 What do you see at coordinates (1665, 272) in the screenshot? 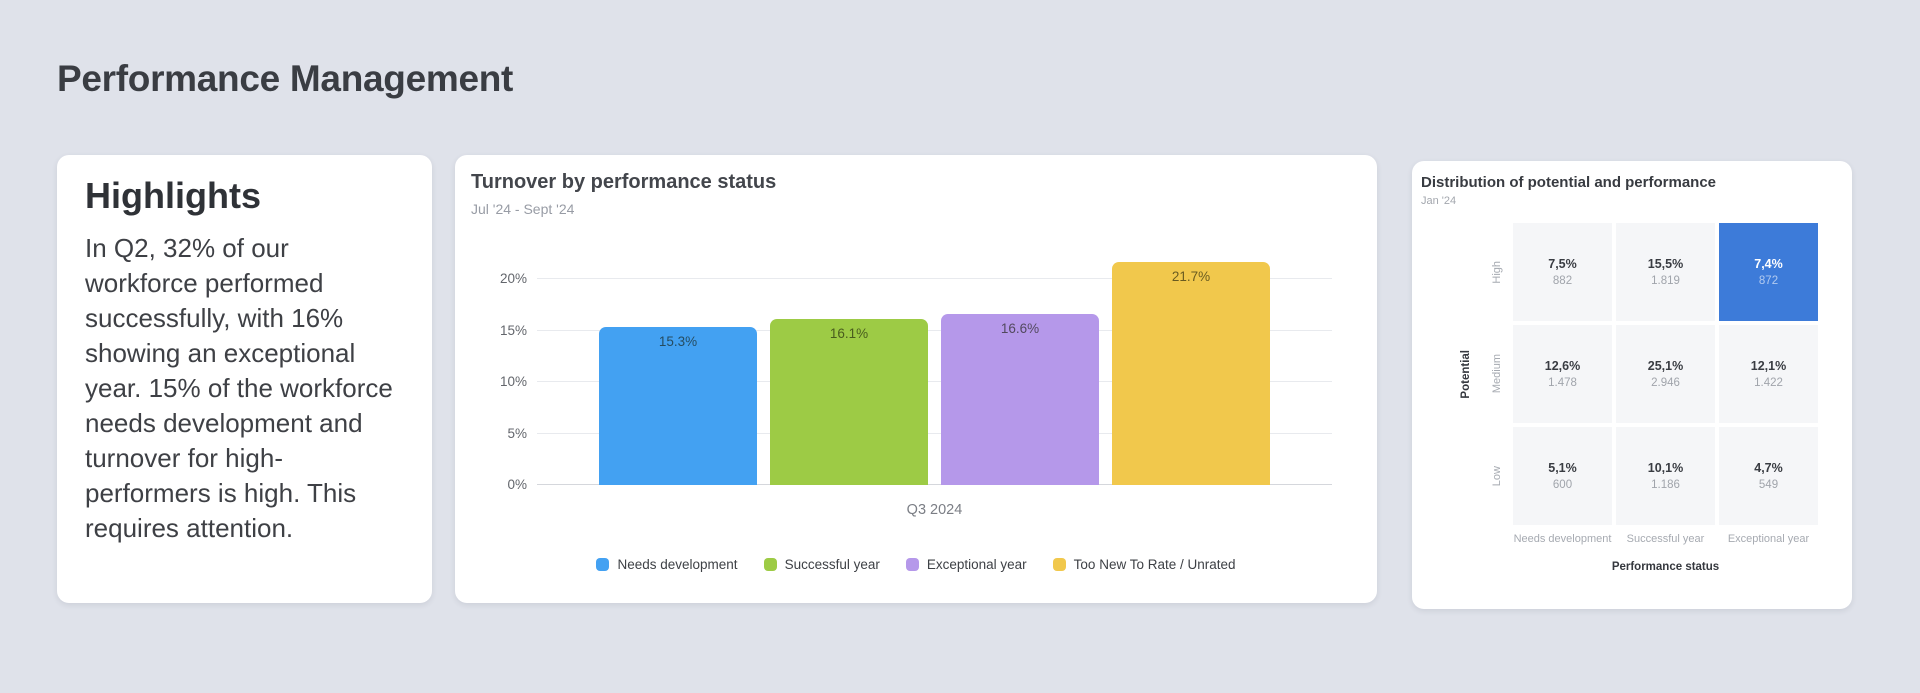
I see `matrix-cell-high-successful-year: 15,5% 1.819` at bounding box center [1665, 272].